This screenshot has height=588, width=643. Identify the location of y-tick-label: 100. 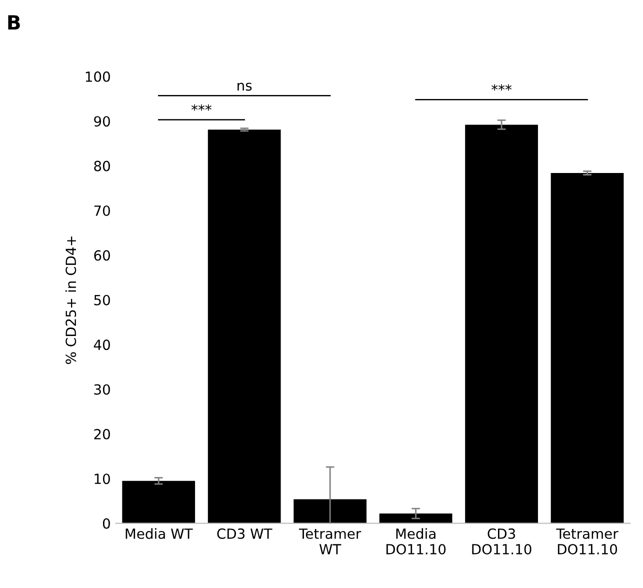
(98, 76).